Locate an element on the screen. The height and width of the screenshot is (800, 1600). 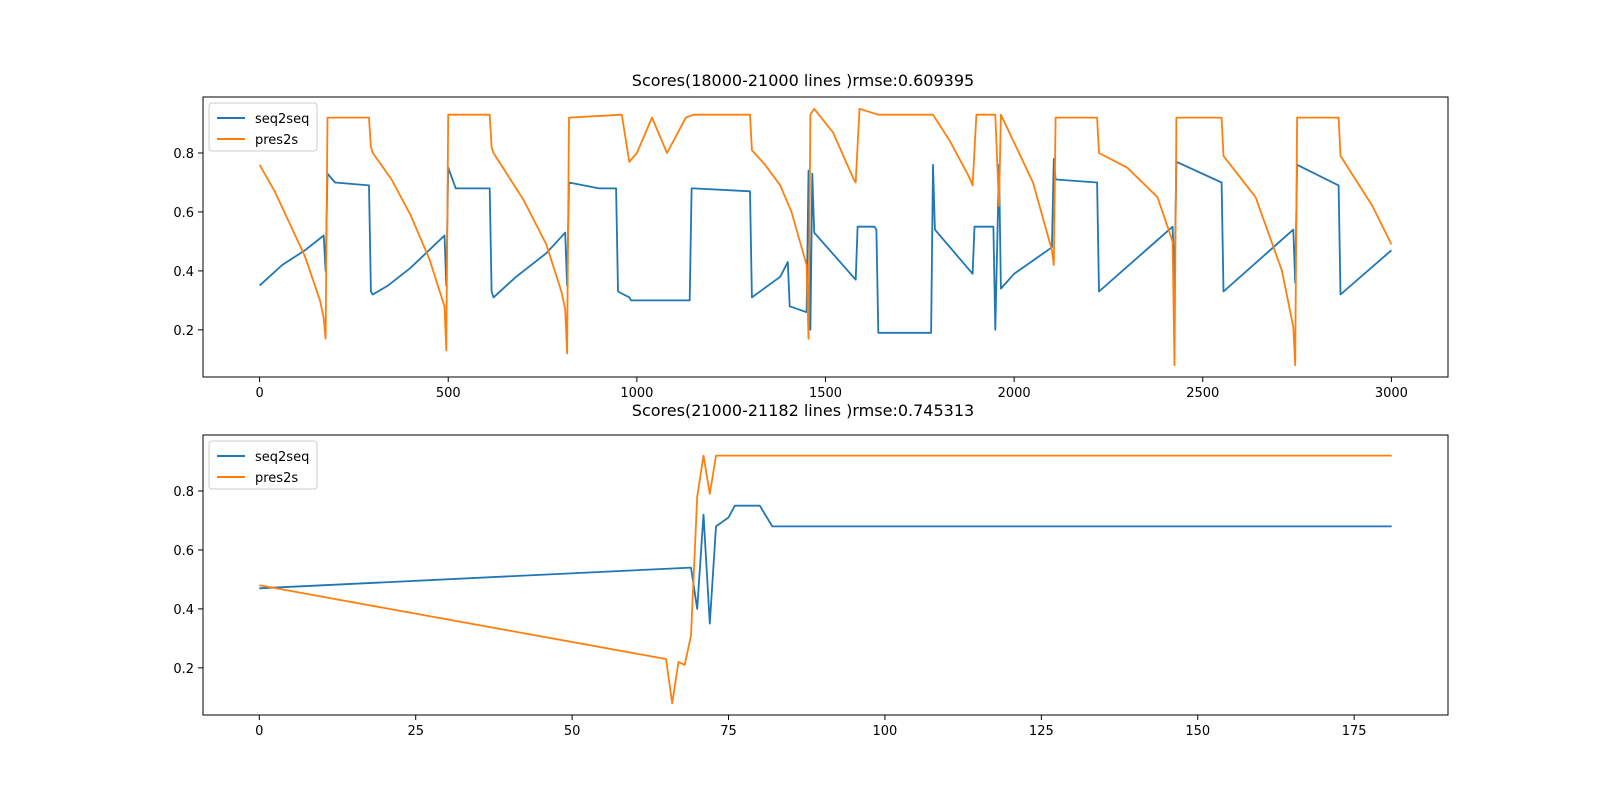
x-tick-label: 100 is located at coordinates (885, 731).